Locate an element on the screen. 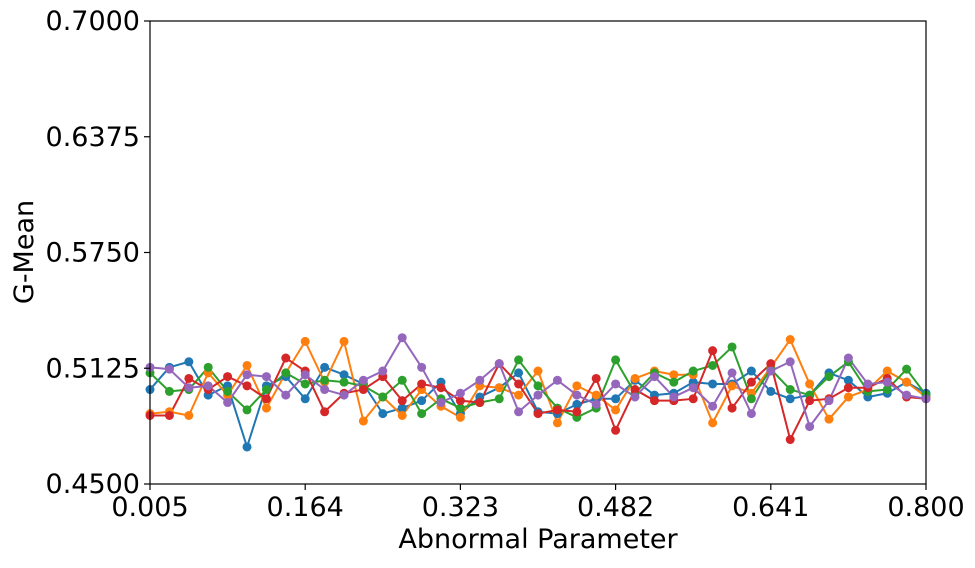  y-tick-label: 0.4500 is located at coordinates (93, 484).